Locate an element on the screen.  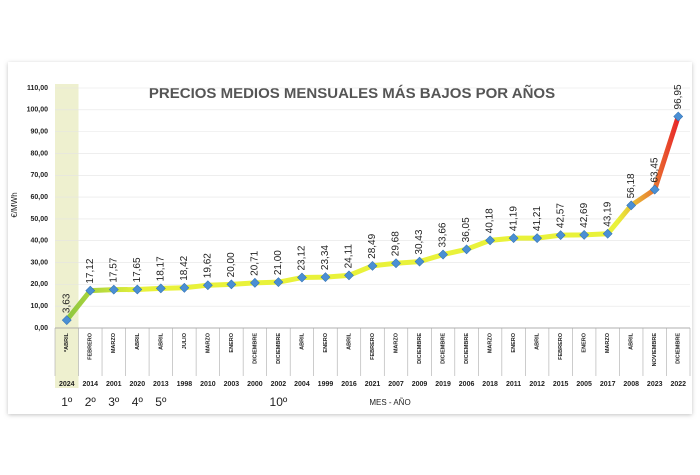
year-label: 2013 is located at coordinates (161, 384).